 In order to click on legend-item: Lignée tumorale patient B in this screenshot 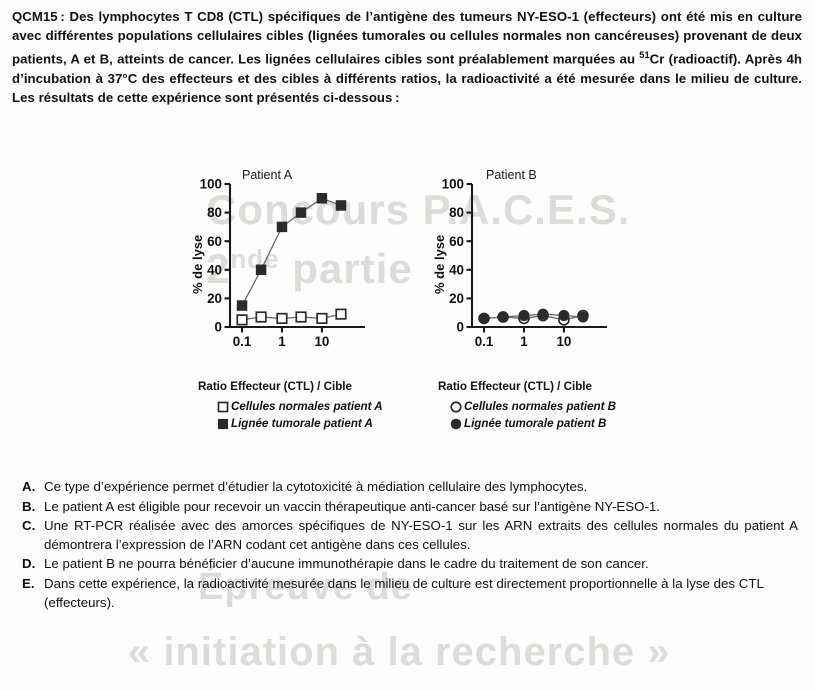, I will do `click(532, 423)`.